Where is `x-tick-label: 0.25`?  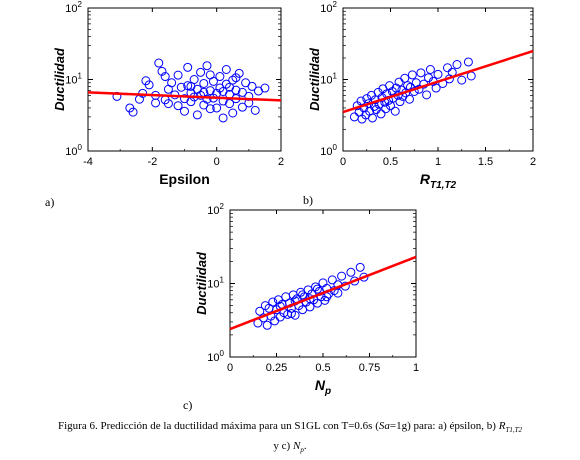 x-tick-label: 0.25 is located at coordinates (276, 368).